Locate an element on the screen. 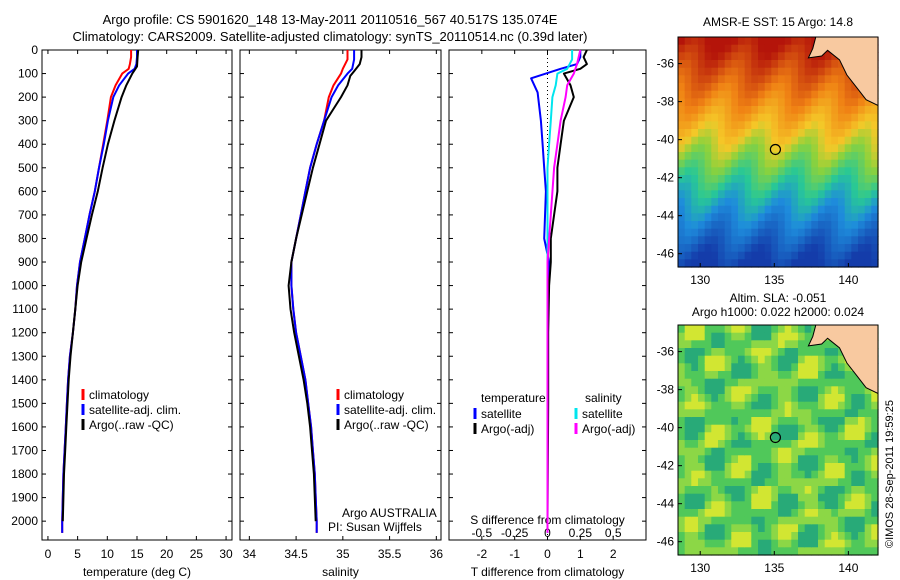 This screenshot has width=900, height=580. sla-map-title-line2: Argo h1000: 0.022 h2000: 0.024 is located at coordinates (778, 312).